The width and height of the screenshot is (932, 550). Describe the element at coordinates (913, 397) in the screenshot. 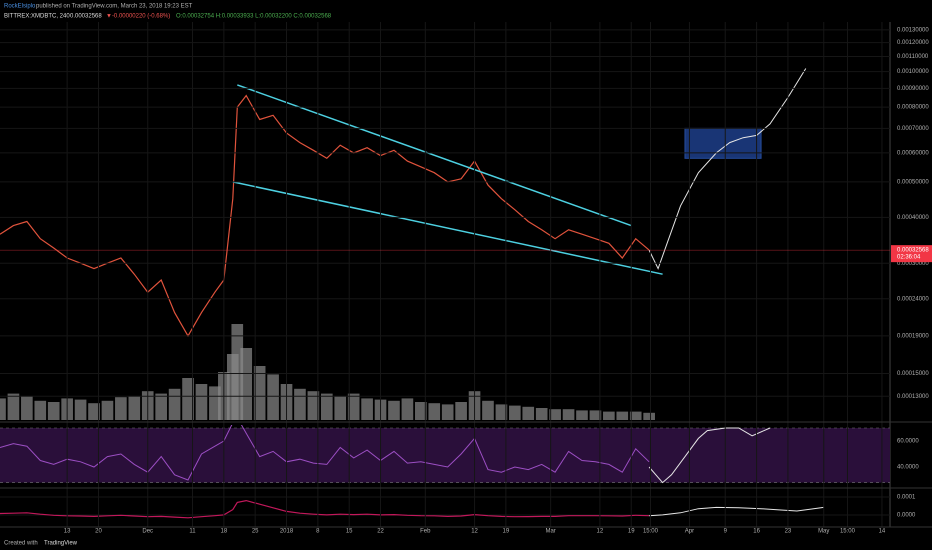

I see `y-tick-label: 0.00013000` at that location.